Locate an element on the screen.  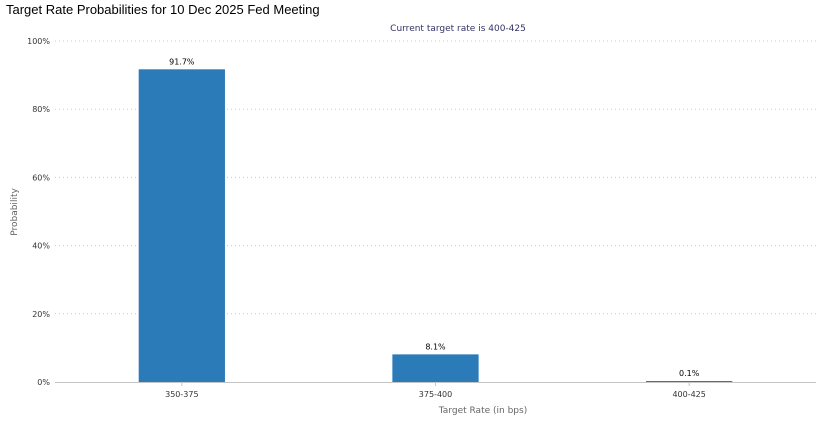
y-tick-label: 40% is located at coordinates (41, 246).